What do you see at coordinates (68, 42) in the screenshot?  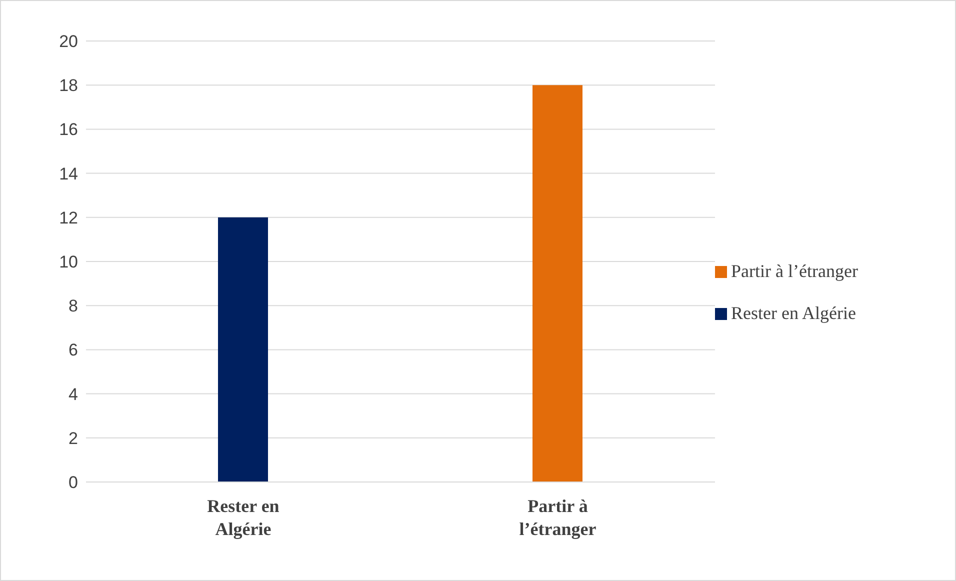 I see `y-tick-label: 20` at bounding box center [68, 42].